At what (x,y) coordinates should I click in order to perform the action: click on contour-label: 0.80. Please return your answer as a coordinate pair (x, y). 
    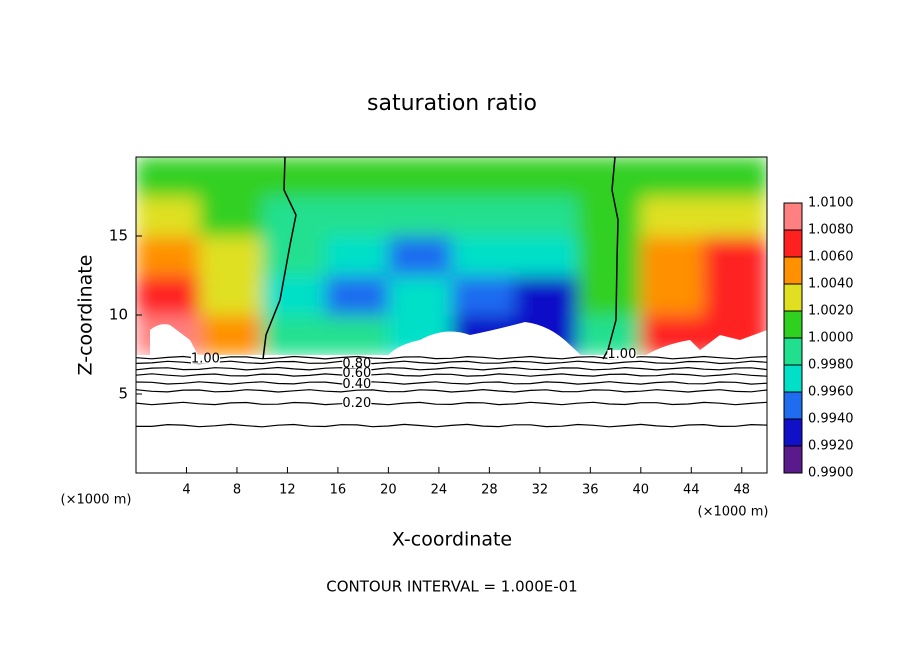
    Looking at the image, I should click on (356, 363).